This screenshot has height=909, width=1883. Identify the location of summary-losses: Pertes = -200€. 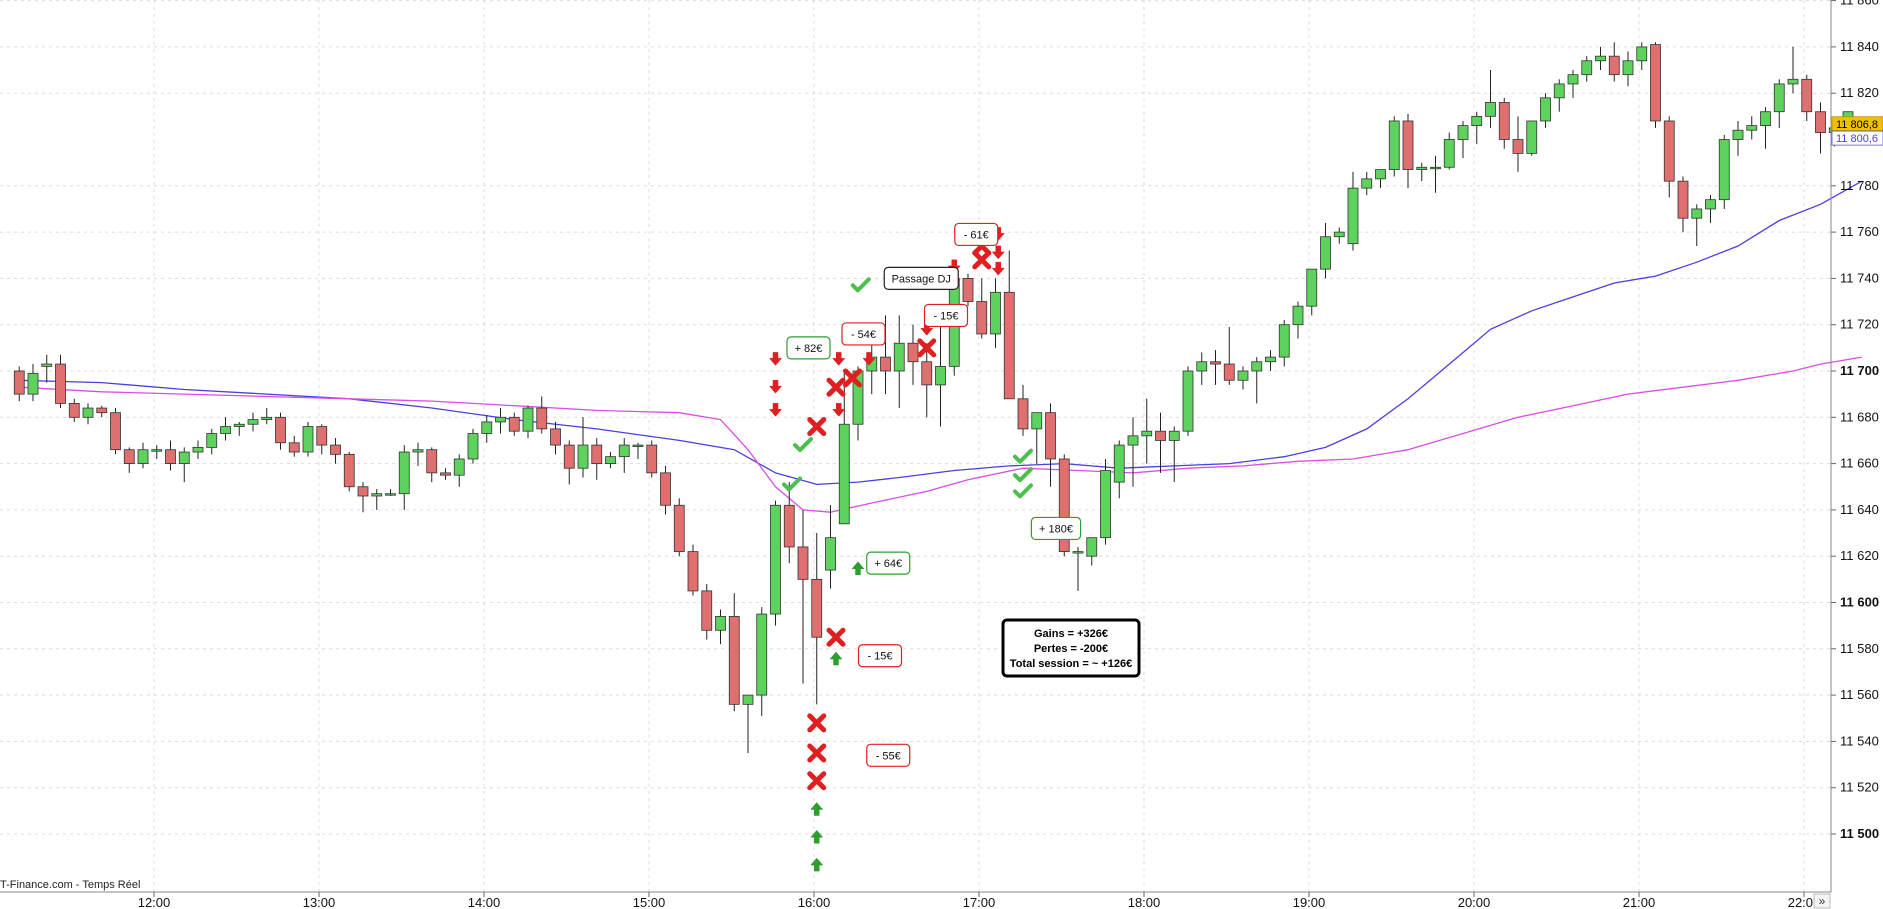
(1071, 649).